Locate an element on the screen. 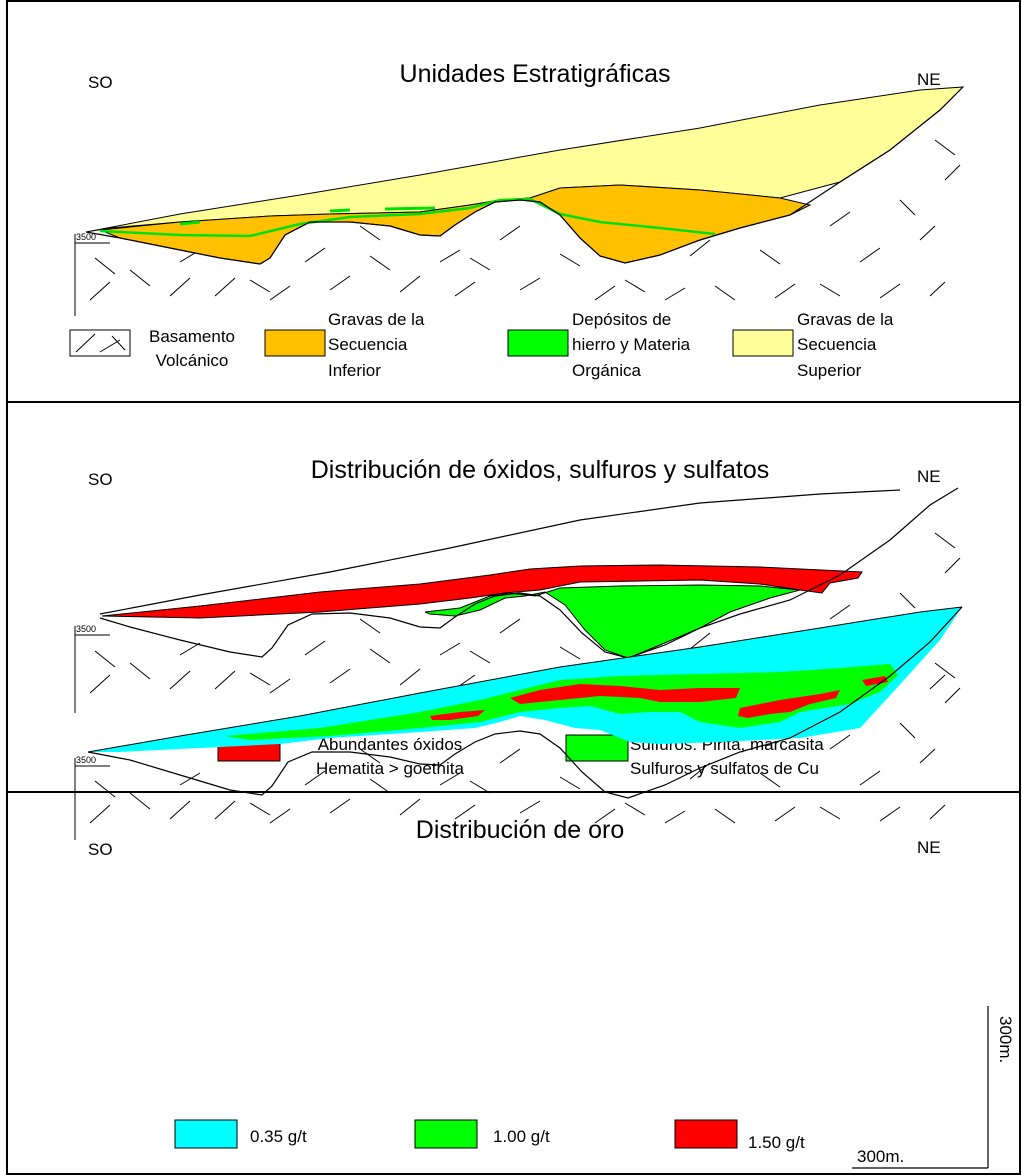  legend-label: 1.50 g/t is located at coordinates (776, 1142).